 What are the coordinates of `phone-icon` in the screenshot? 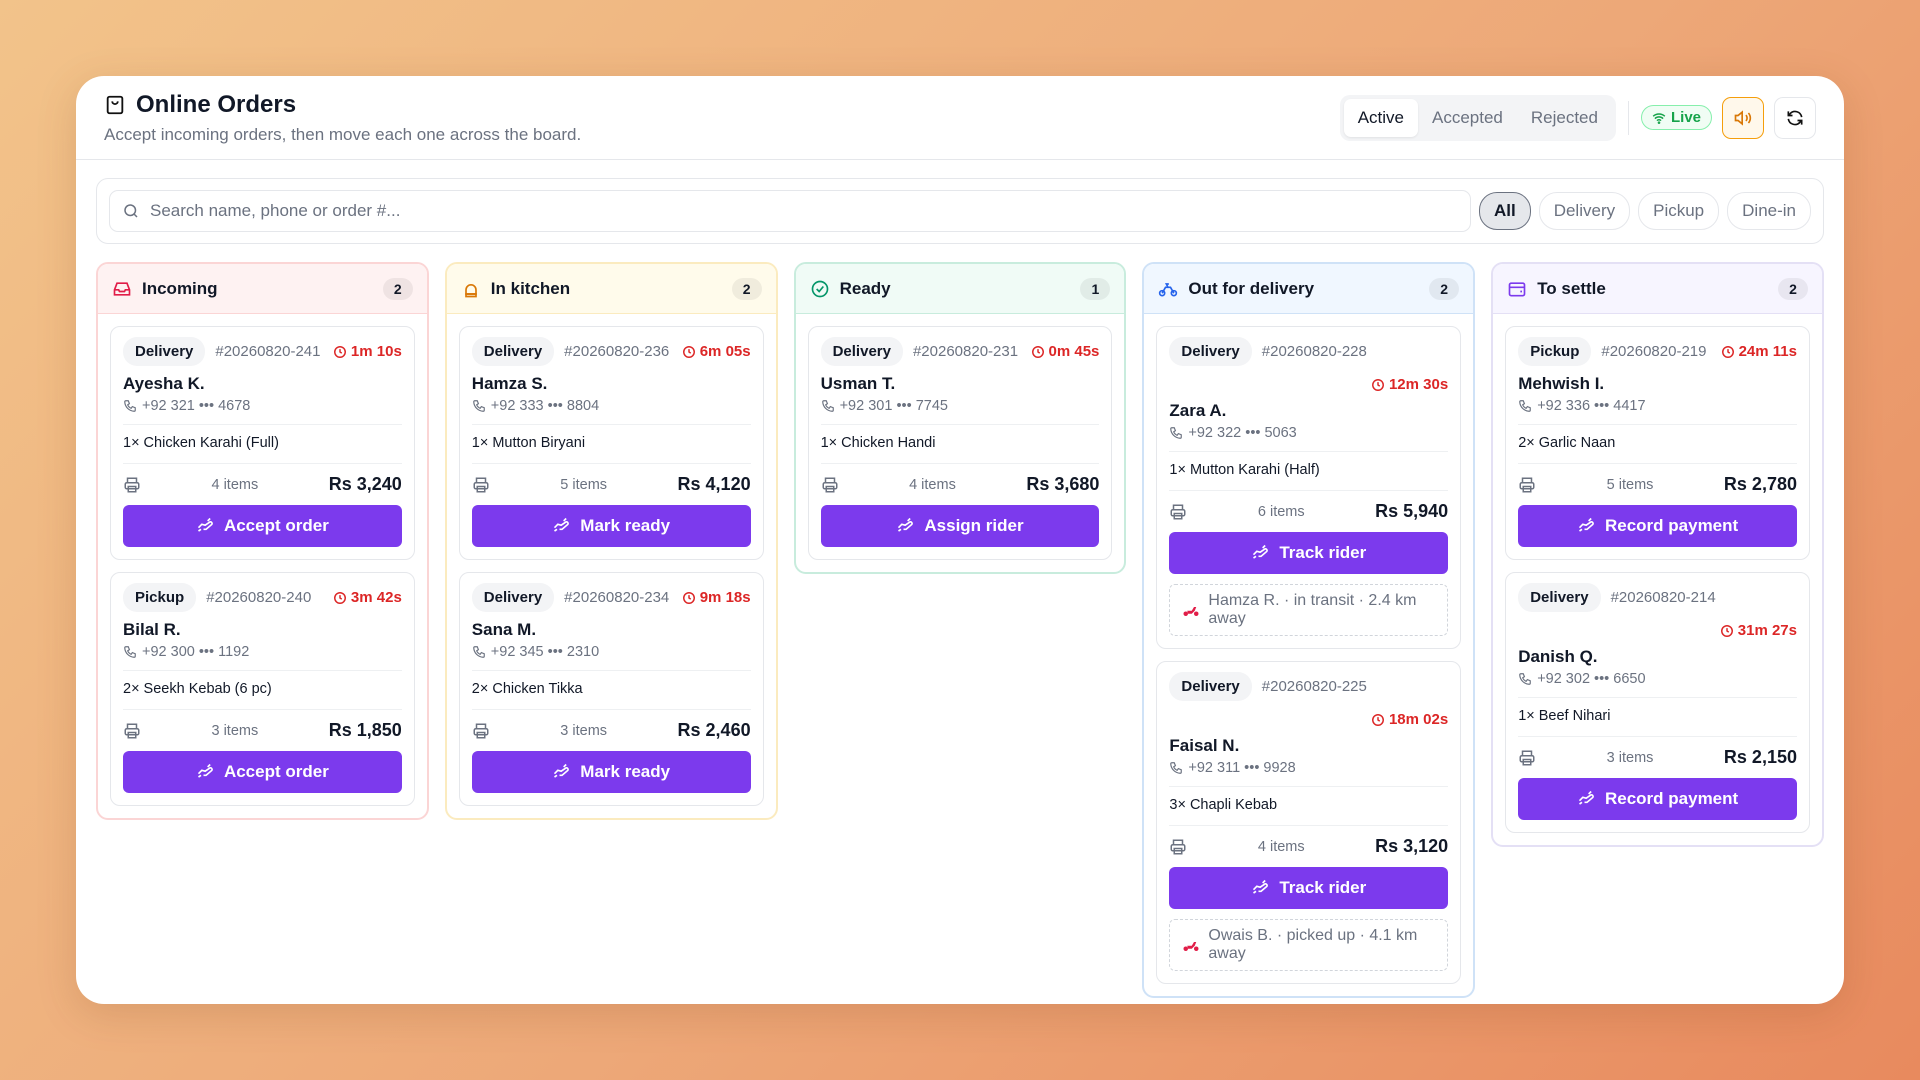 It's located at (1525, 406).